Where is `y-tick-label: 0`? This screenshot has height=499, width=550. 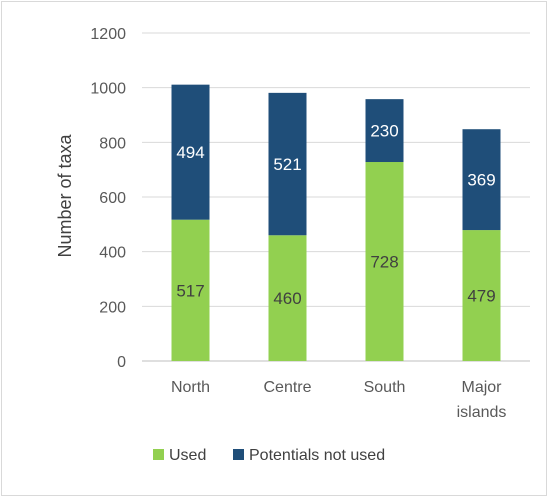
y-tick-label: 0 is located at coordinates (121, 362).